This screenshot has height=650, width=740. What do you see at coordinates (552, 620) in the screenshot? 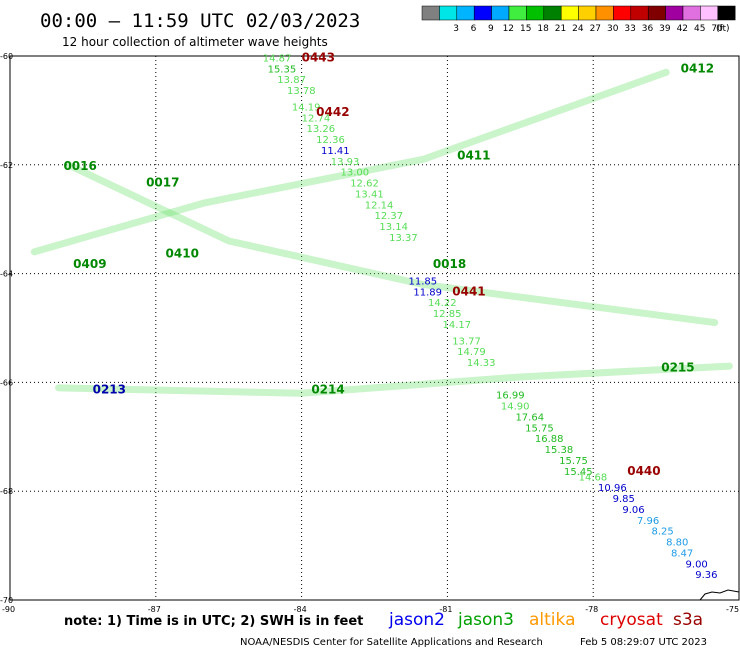
I see `legend-altika: altika` at bounding box center [552, 620].